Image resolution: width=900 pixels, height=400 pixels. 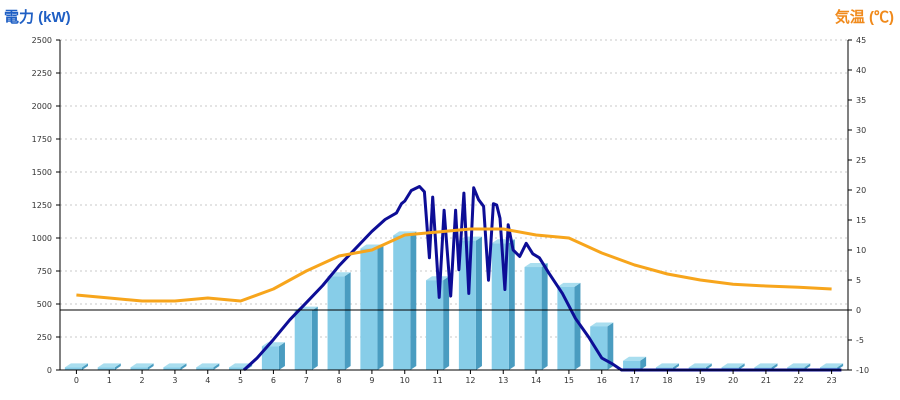 I want to click on x-tick-label: 10, so click(x=405, y=380).